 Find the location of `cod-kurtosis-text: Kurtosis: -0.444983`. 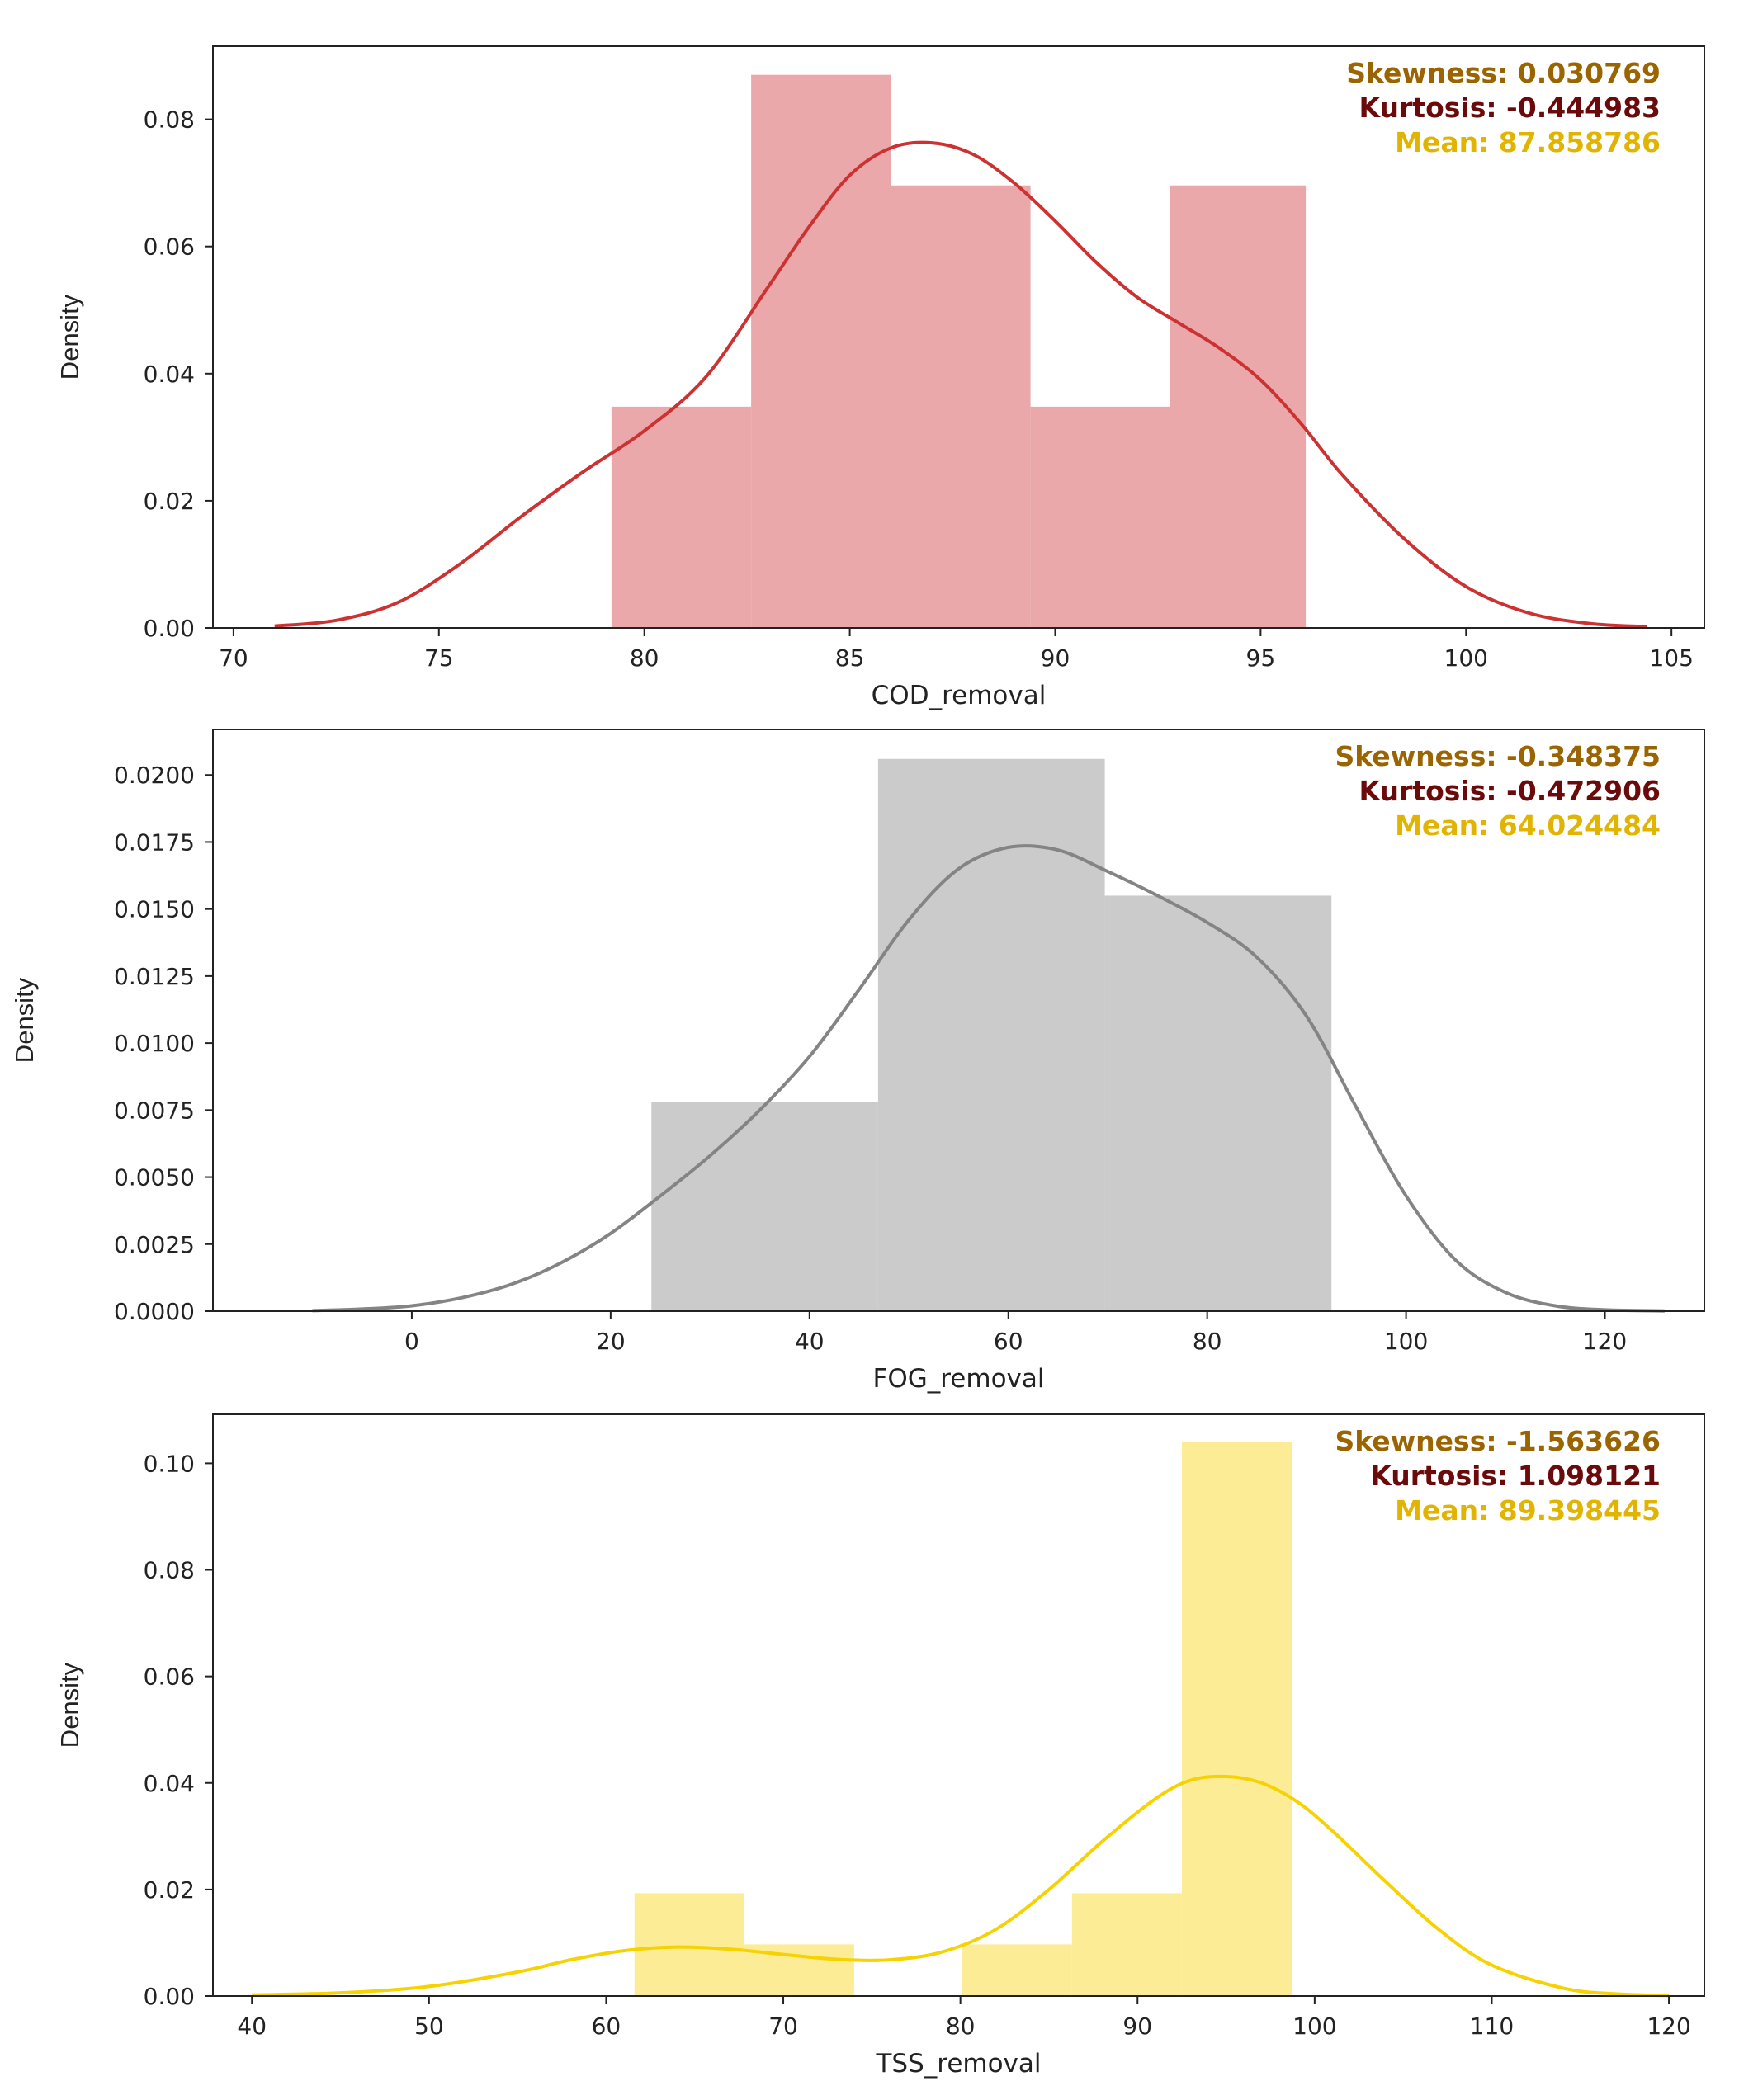

cod-kurtosis-text: Kurtosis: -0.444983 is located at coordinates (1510, 108).